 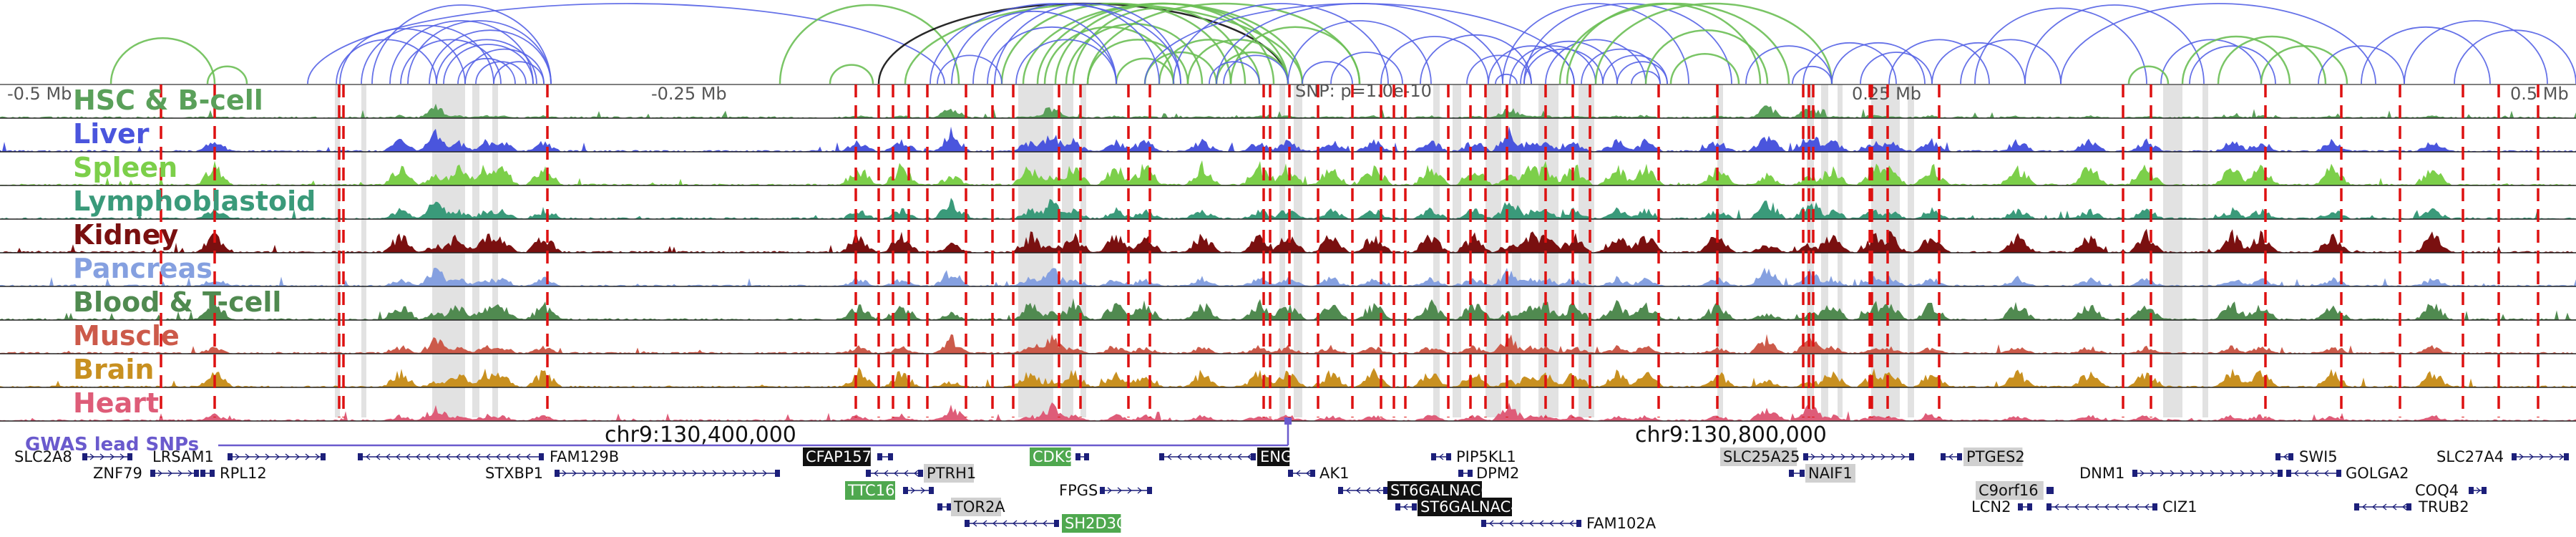 I want to click on gene-stxbp1: STXBP1, so click(x=632, y=473).